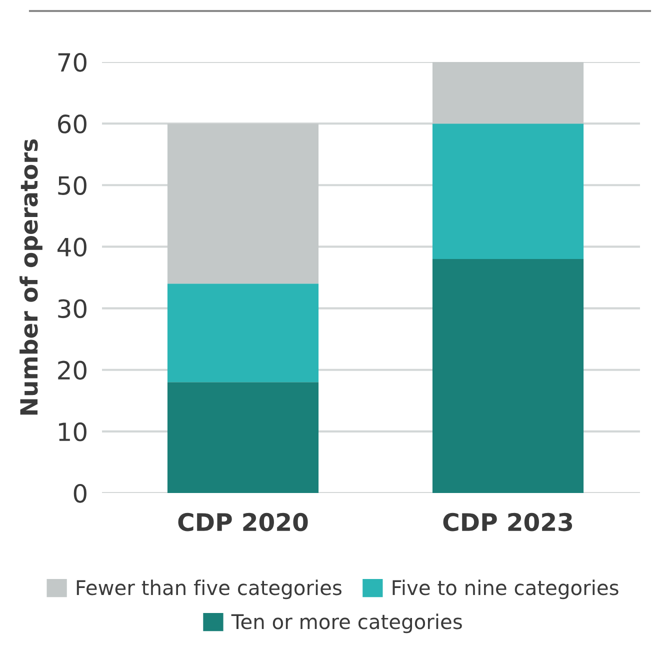  I want to click on legend-label: Fewer than five categories, so click(209, 590).